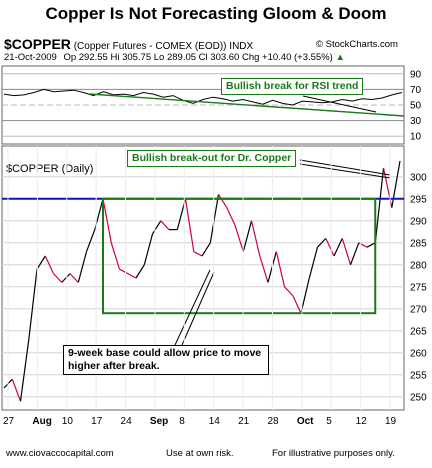 This screenshot has height=468, width=432. I want to click on price-axis: 250 255 260 265 270 275 280 285 290 295 300, so click(418, 287).